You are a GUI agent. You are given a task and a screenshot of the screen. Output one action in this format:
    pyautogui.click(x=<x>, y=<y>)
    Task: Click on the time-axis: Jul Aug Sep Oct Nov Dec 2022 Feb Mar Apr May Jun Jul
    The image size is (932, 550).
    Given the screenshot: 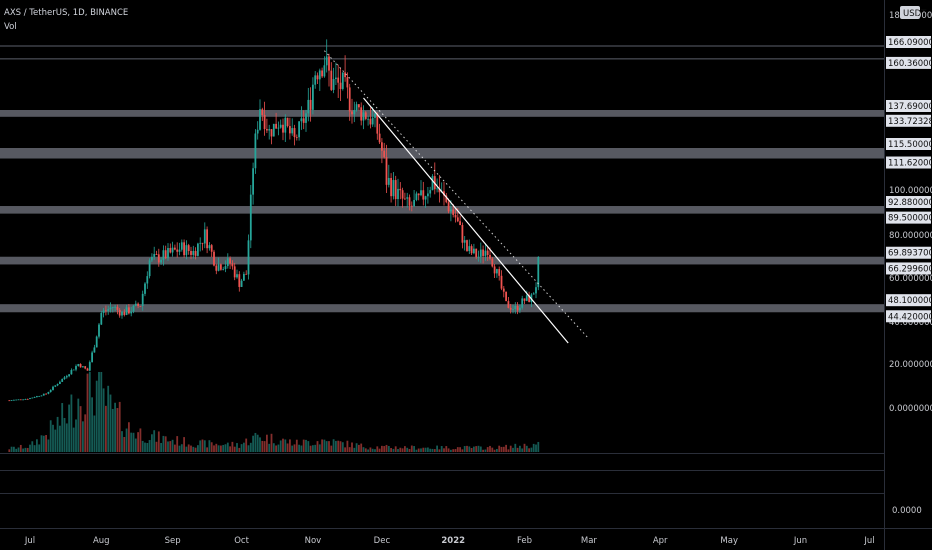 What is the action you would take?
    pyautogui.click(x=449, y=541)
    